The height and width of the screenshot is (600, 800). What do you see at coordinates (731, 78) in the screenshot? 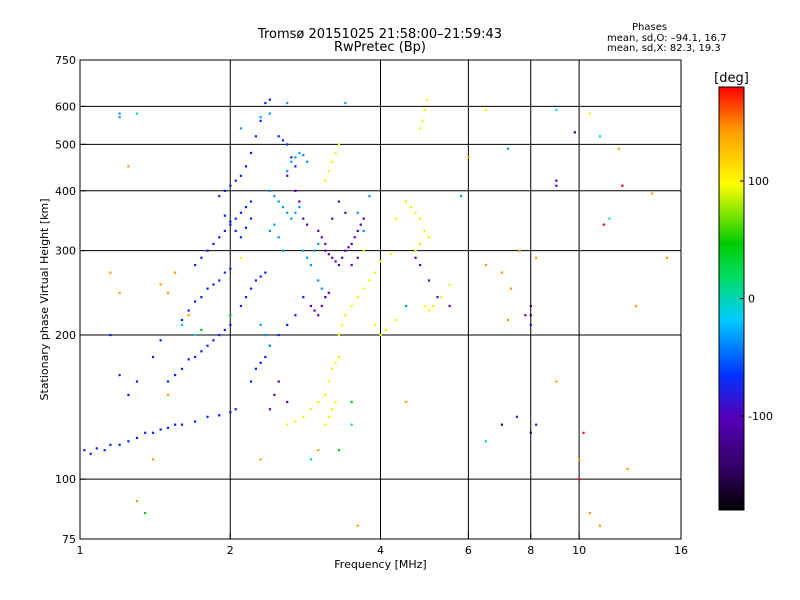
I see `colorbar-label: [deg]` at bounding box center [731, 78].